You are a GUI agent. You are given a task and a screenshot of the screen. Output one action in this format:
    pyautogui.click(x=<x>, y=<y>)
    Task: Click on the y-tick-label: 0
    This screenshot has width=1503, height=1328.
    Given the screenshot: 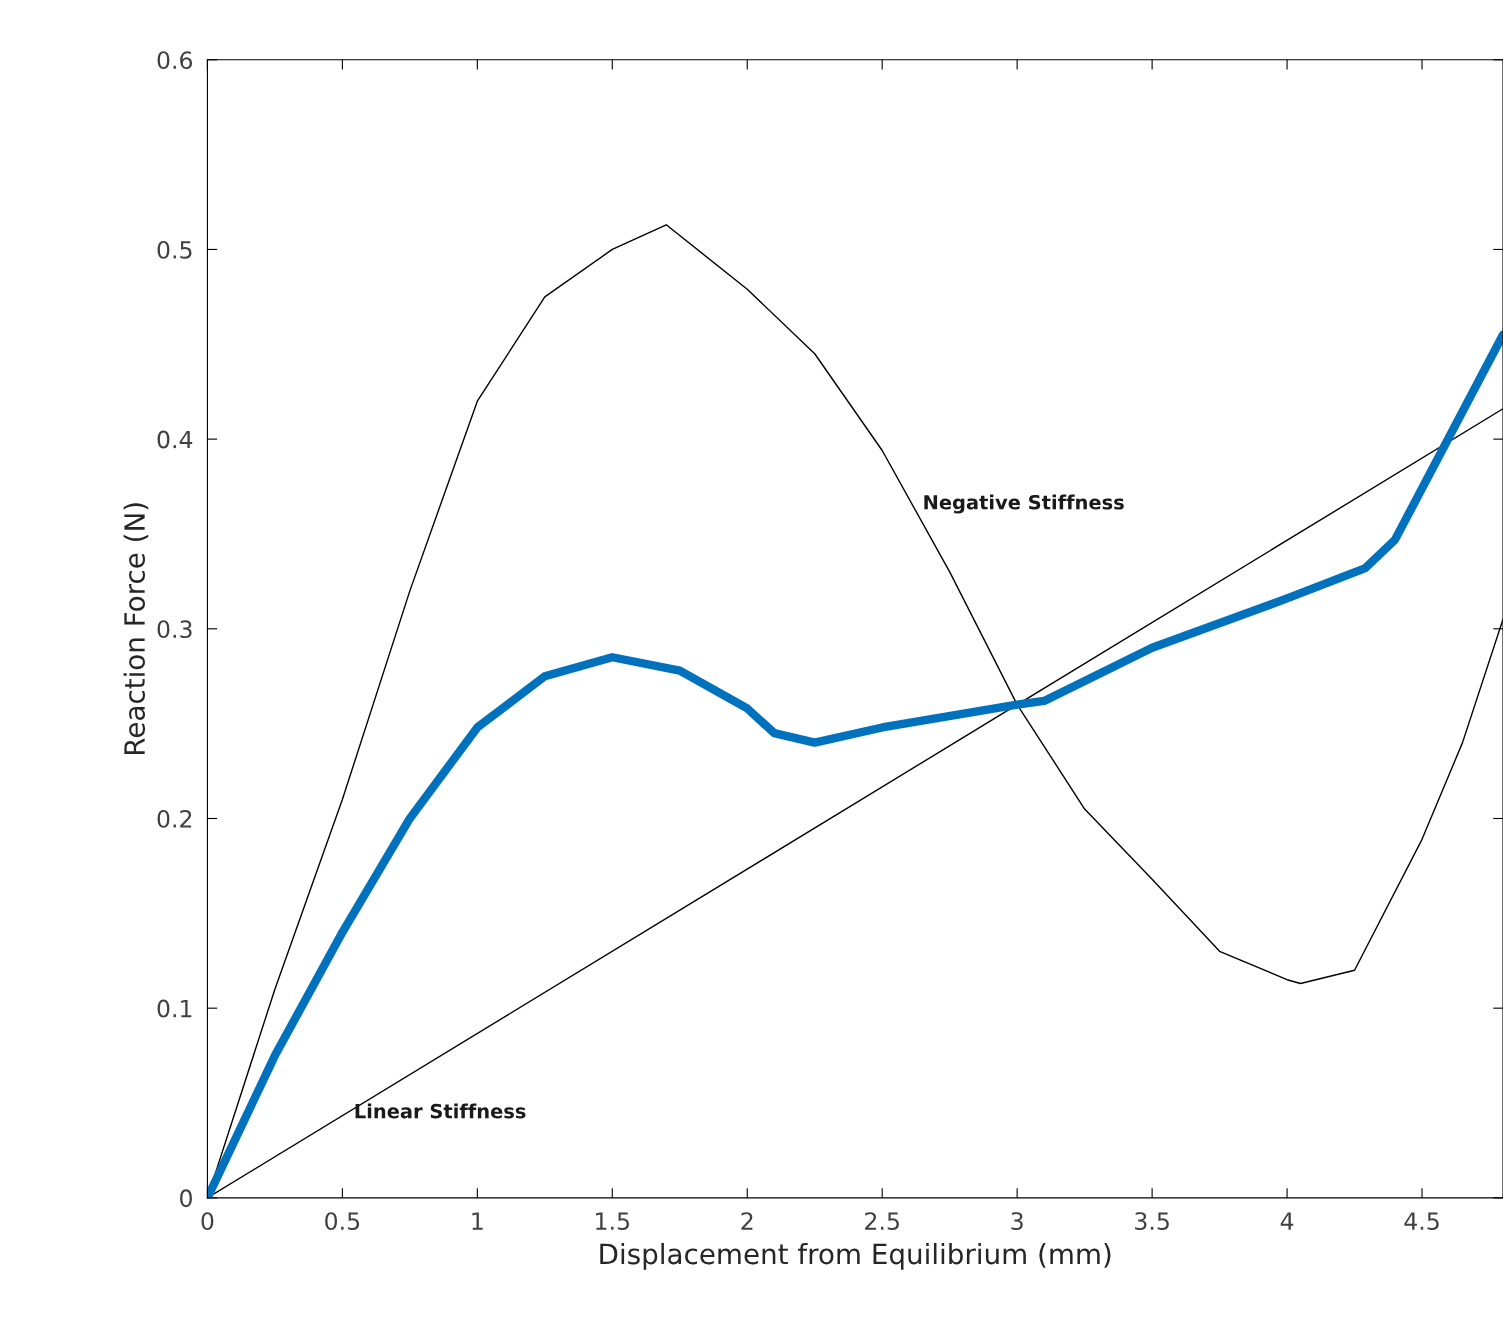 What is the action you would take?
    pyautogui.click(x=186, y=1198)
    